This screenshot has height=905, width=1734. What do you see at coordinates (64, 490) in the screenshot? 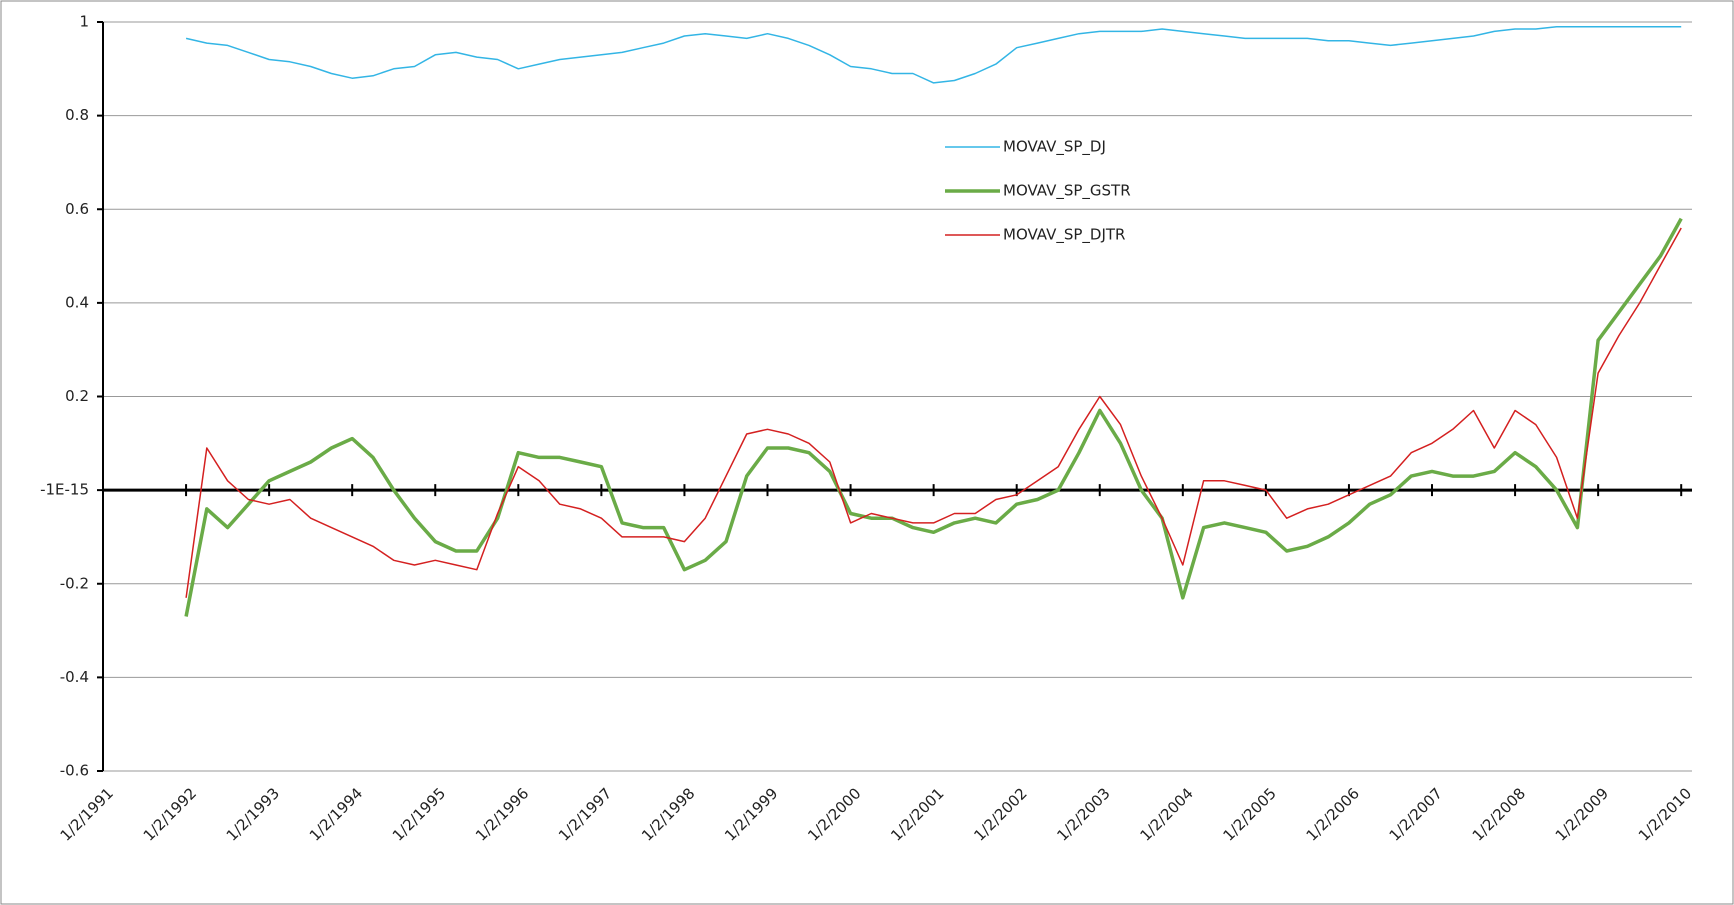
I see `y-tick-label: -1E-15` at bounding box center [64, 490].